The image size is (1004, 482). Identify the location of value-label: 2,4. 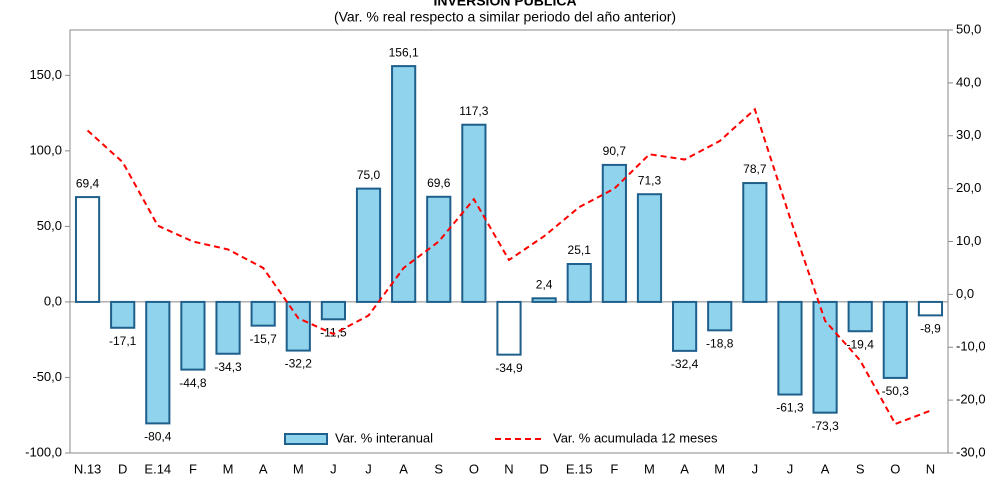
(544, 284).